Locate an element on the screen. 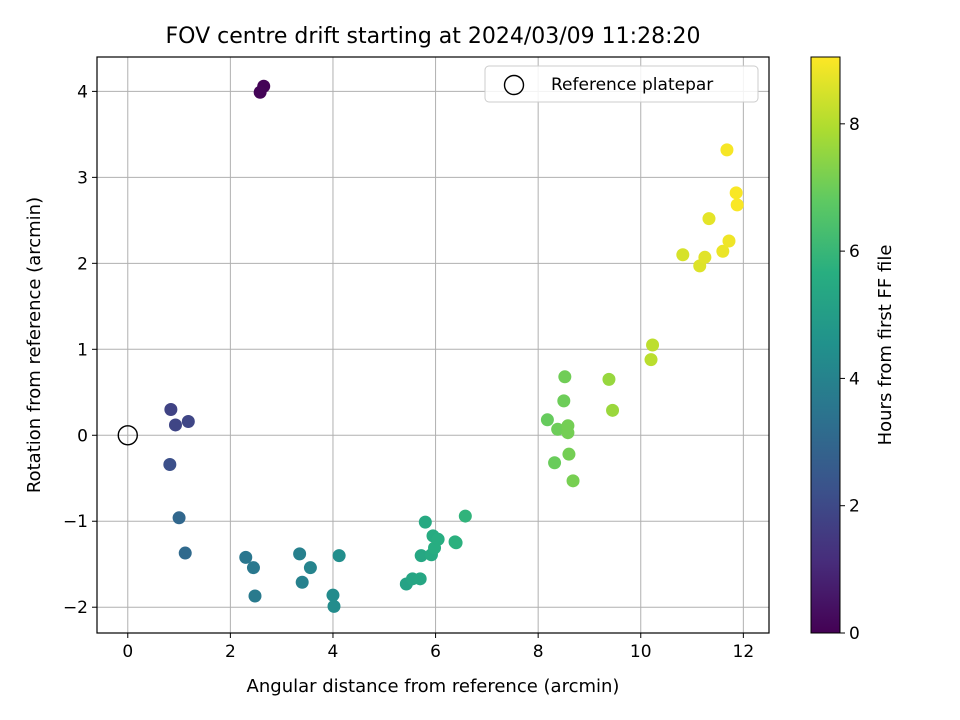 Image resolution: width=960 pixels, height=720 pixels. x-tick-label: 0 is located at coordinates (127, 652).